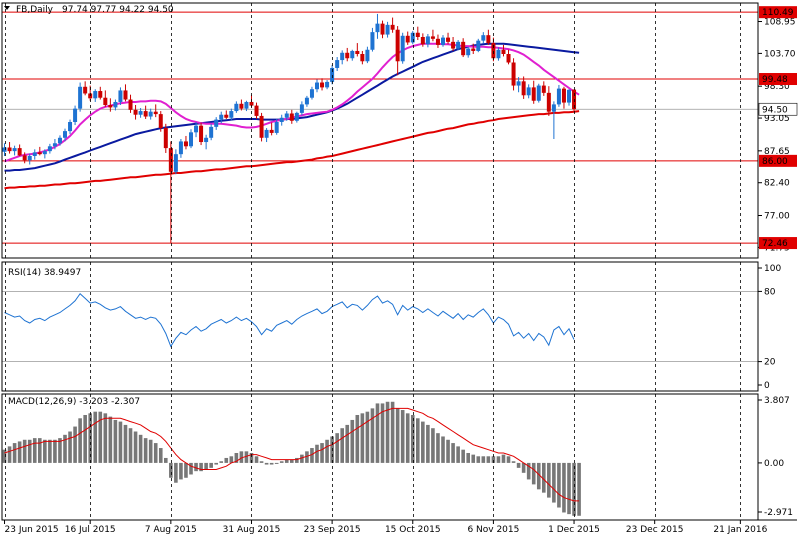 The width and height of the screenshot is (798, 537). Describe the element at coordinates (778, 513) in the screenshot. I see `macd-tick-label: -2.971` at that location.